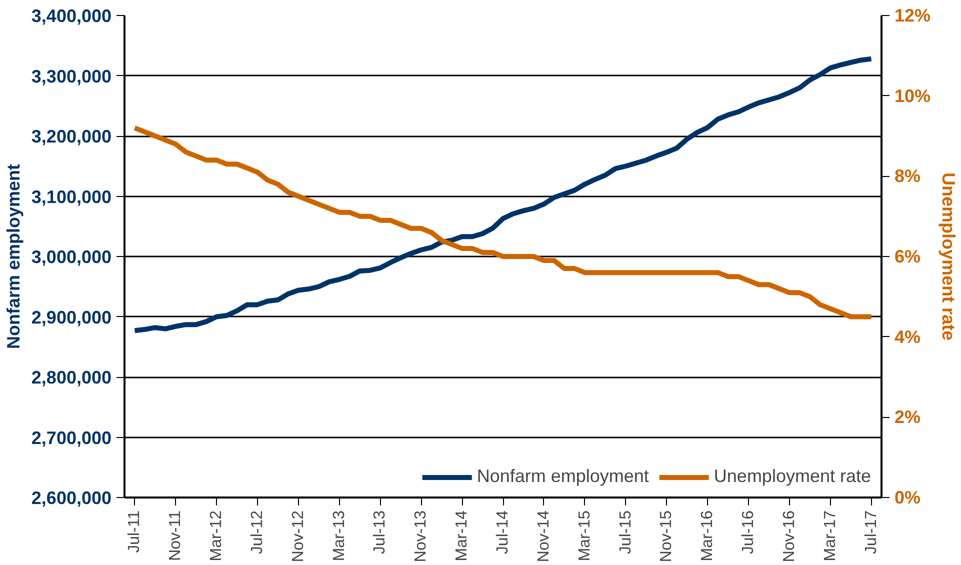 The image size is (961, 565). What do you see at coordinates (135, 531) in the screenshot?
I see `x-tick-label: Jul-11` at bounding box center [135, 531].